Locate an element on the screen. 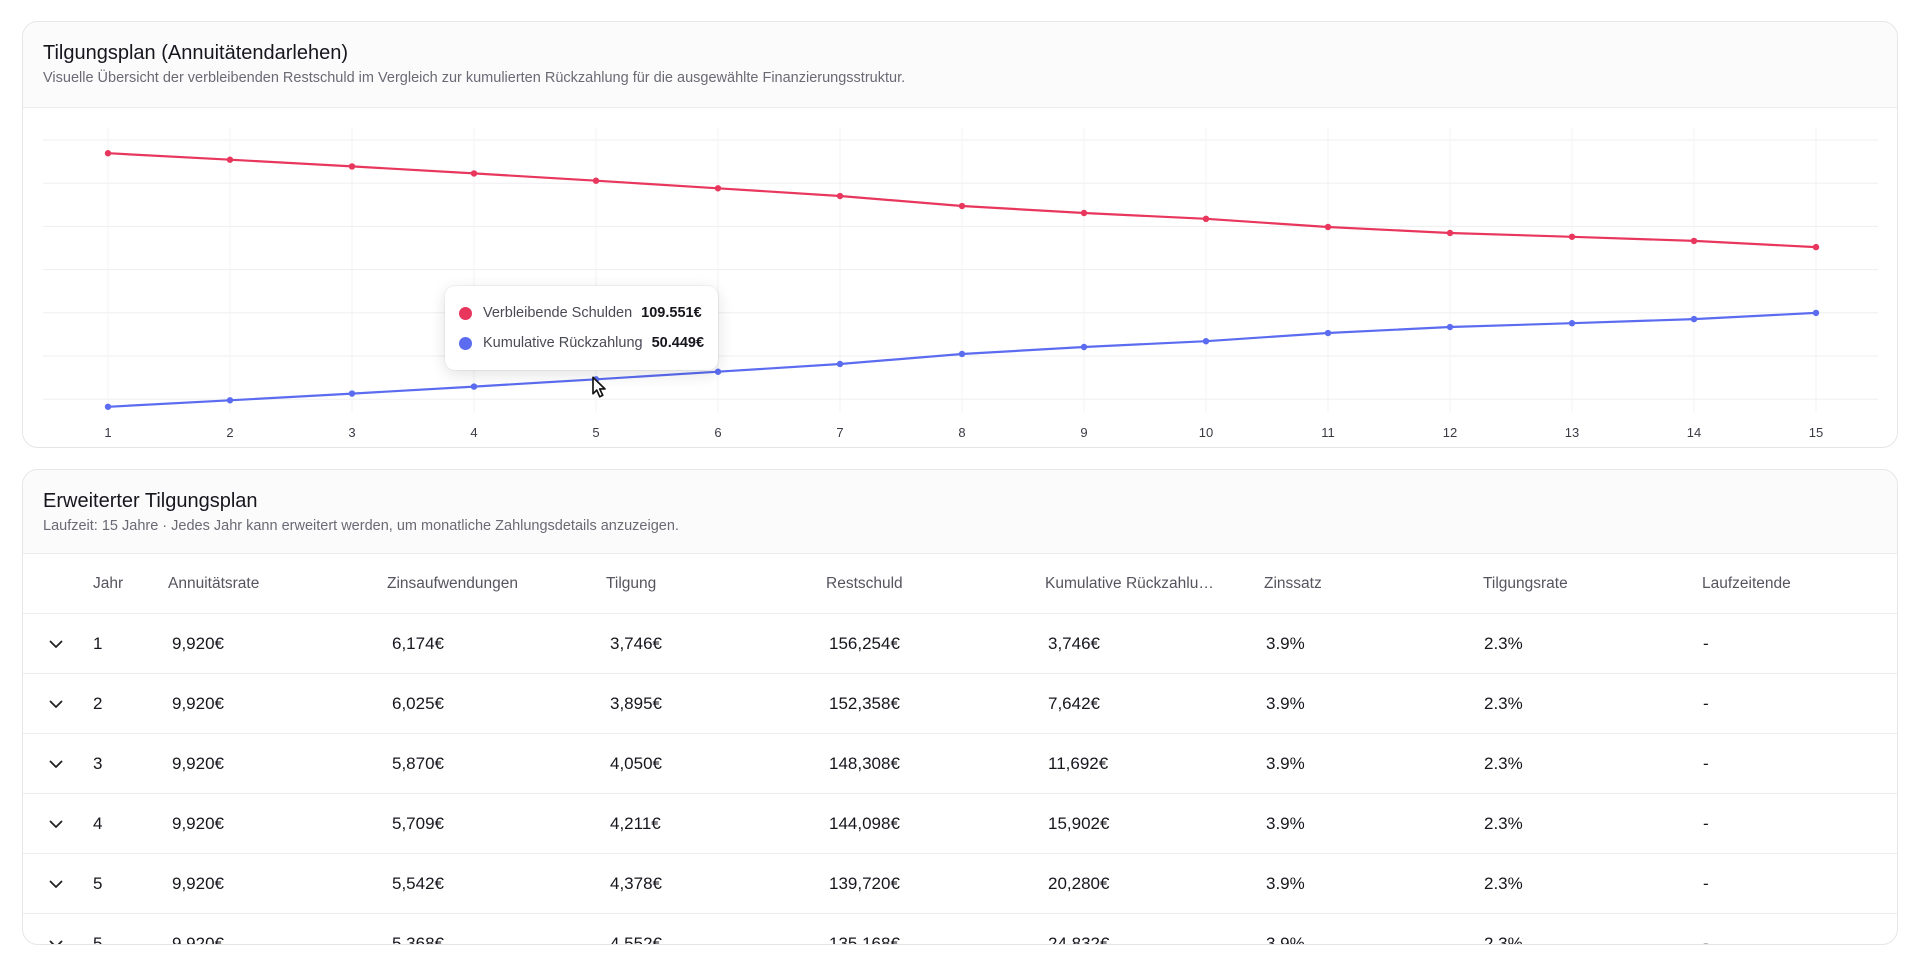 The width and height of the screenshot is (1920, 967). cell-interest: 5,368€ is located at coordinates (418, 939).